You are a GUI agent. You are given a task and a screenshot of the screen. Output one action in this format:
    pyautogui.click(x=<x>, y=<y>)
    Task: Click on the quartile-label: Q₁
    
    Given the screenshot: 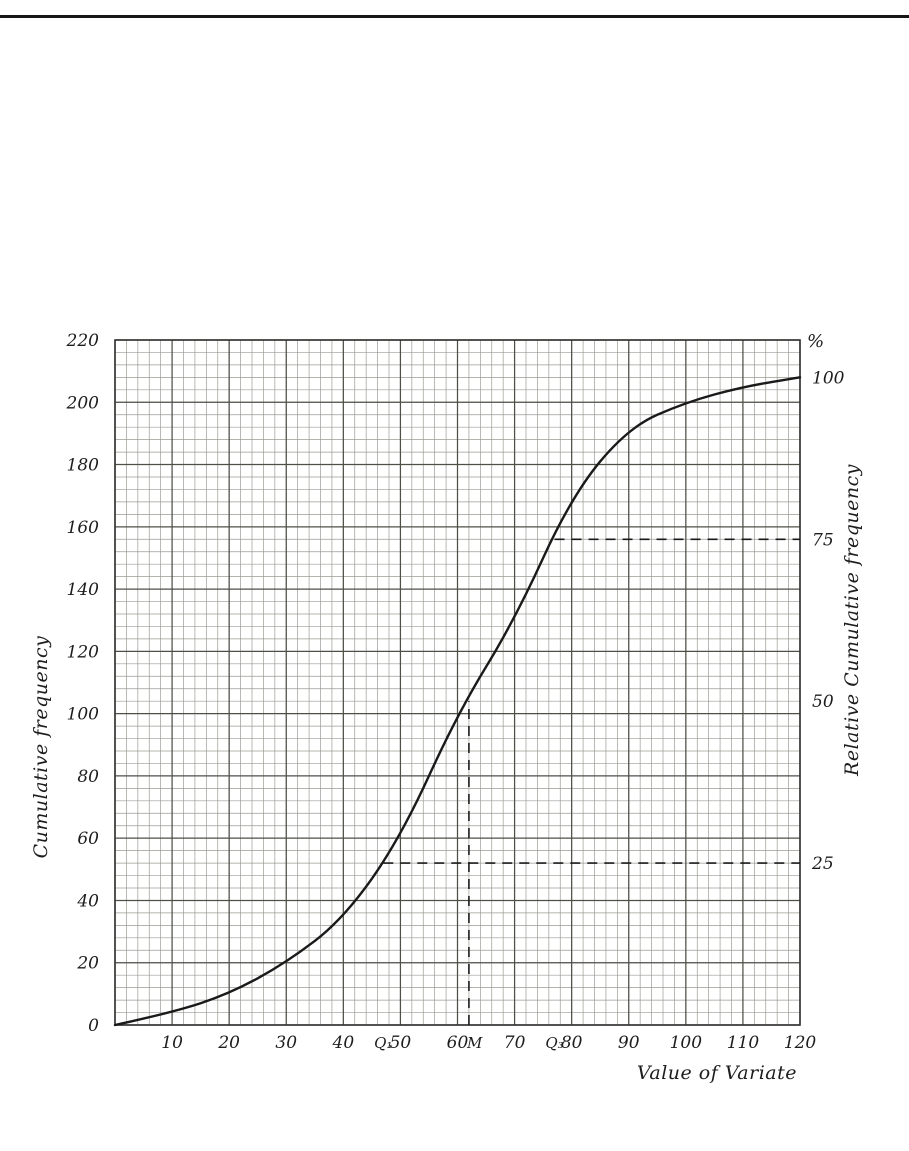 What is the action you would take?
    pyautogui.click(x=383, y=1043)
    